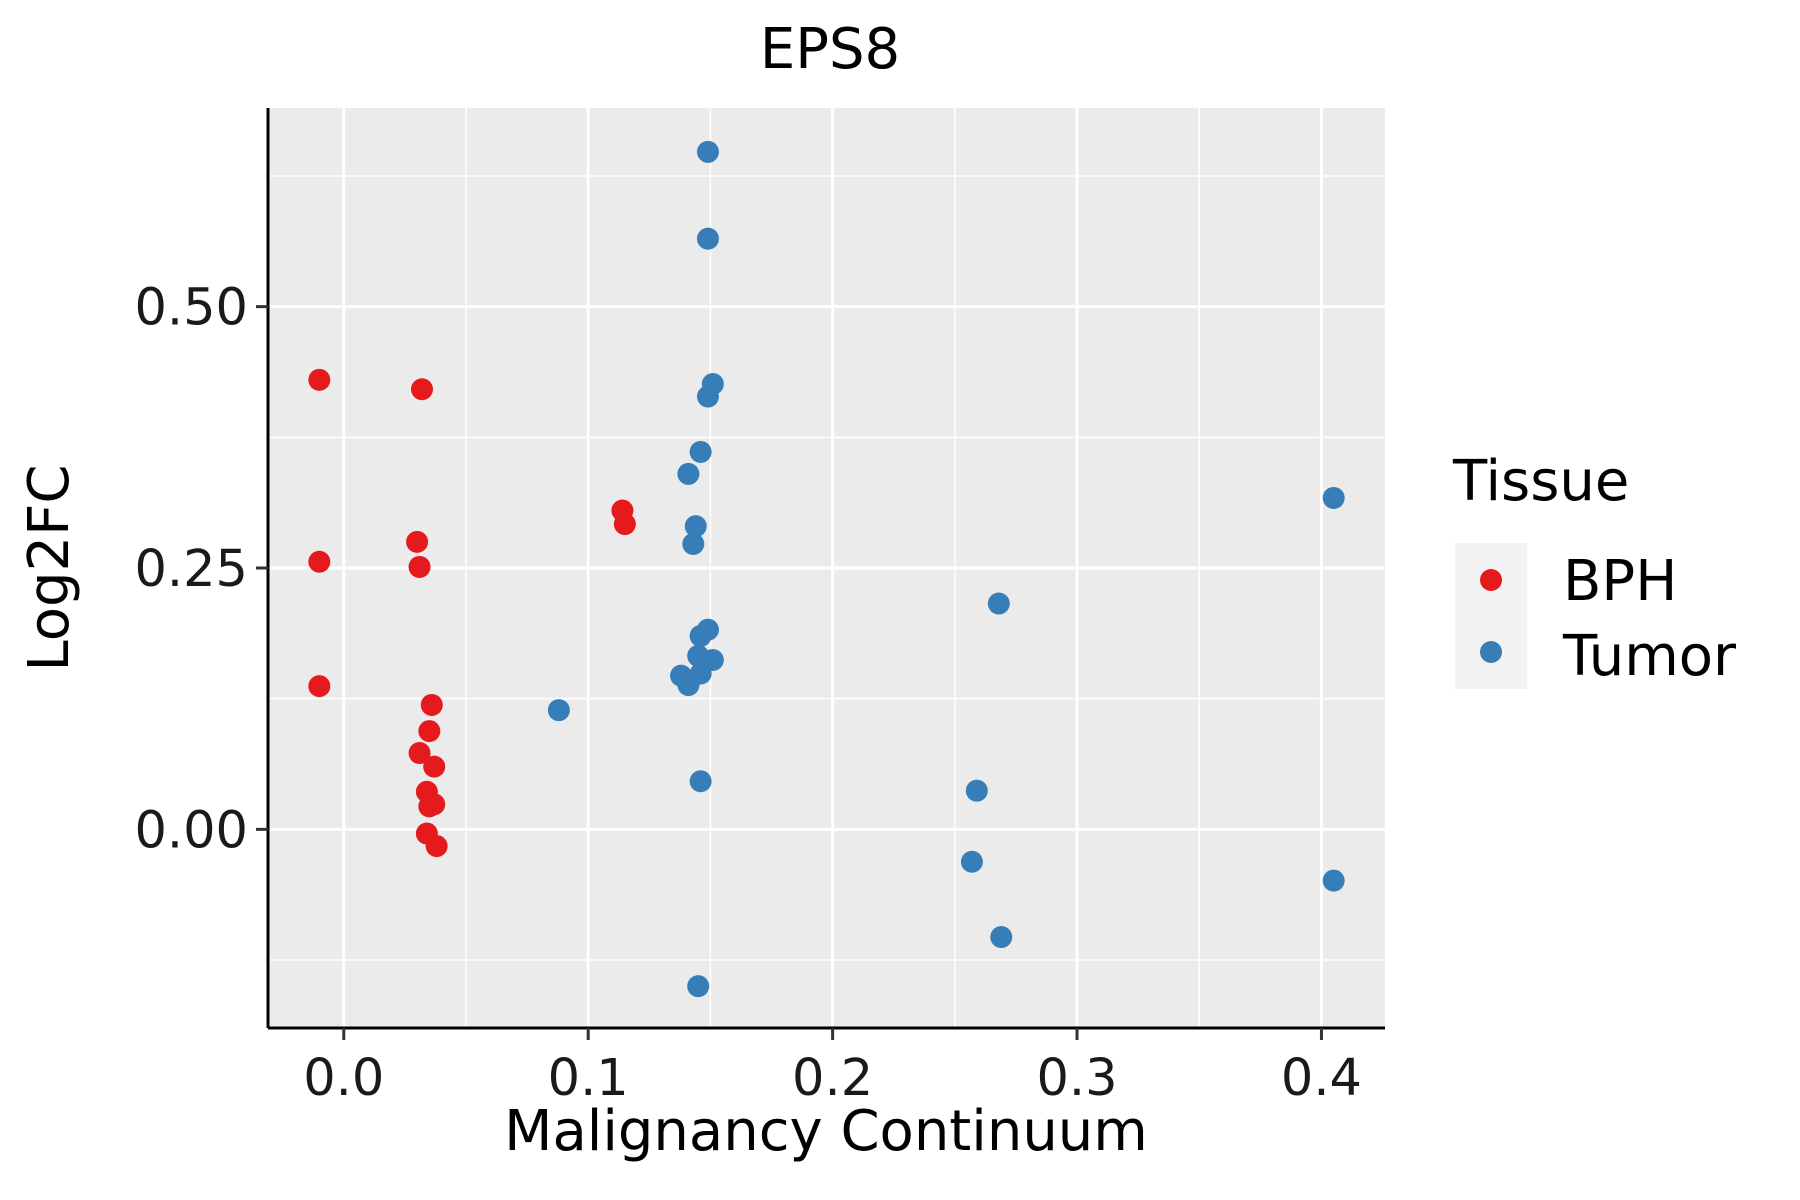 Image resolution: width=1800 pixels, height=1200 pixels. I want to click on legend-label-tumor: Tumor, so click(1649, 656).